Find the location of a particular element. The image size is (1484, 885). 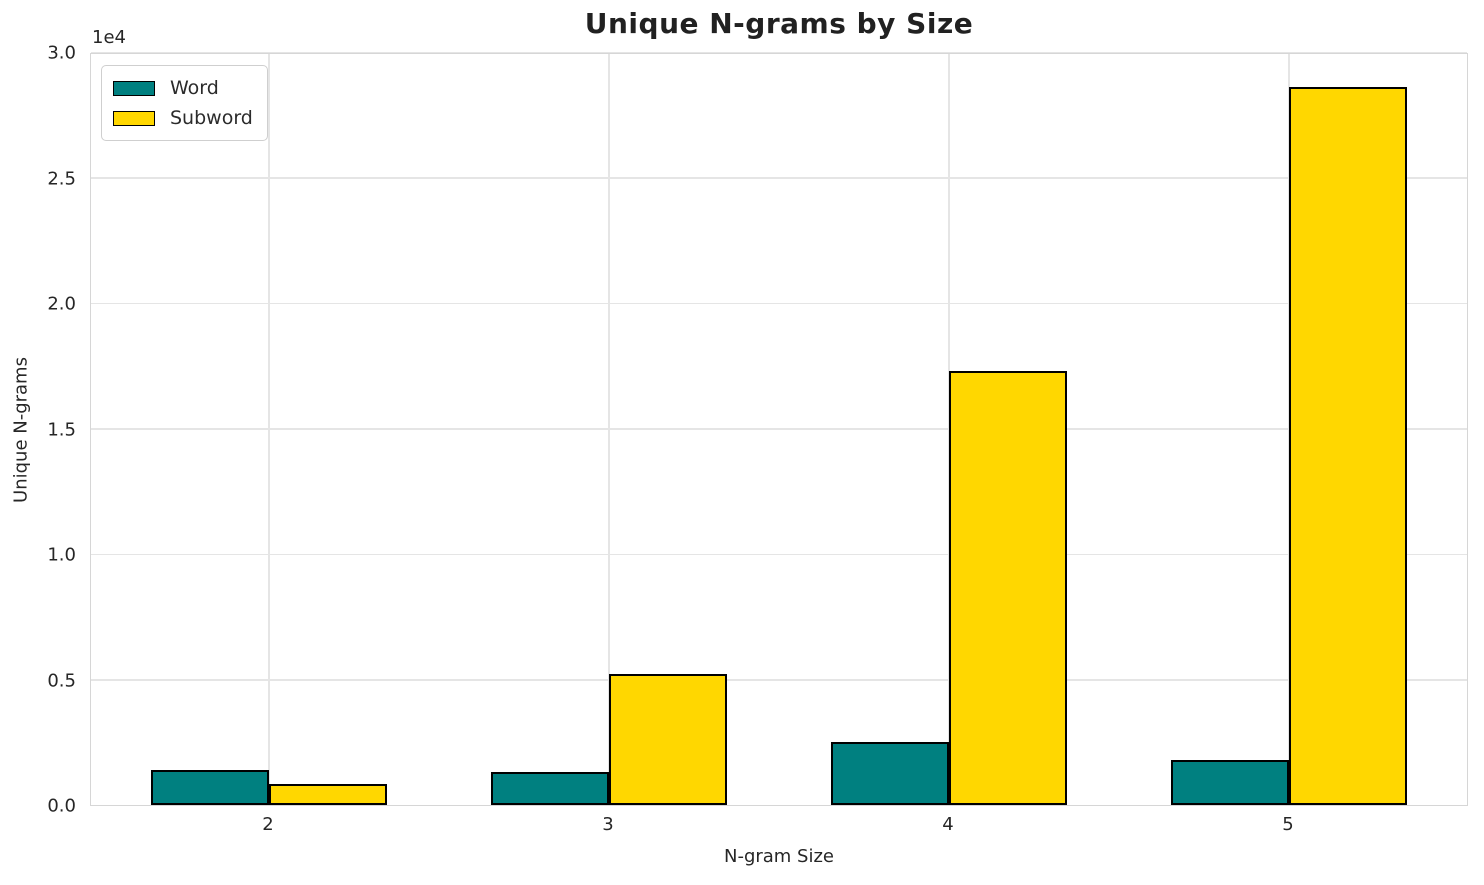

legend: Word Subword is located at coordinates (184, 103).